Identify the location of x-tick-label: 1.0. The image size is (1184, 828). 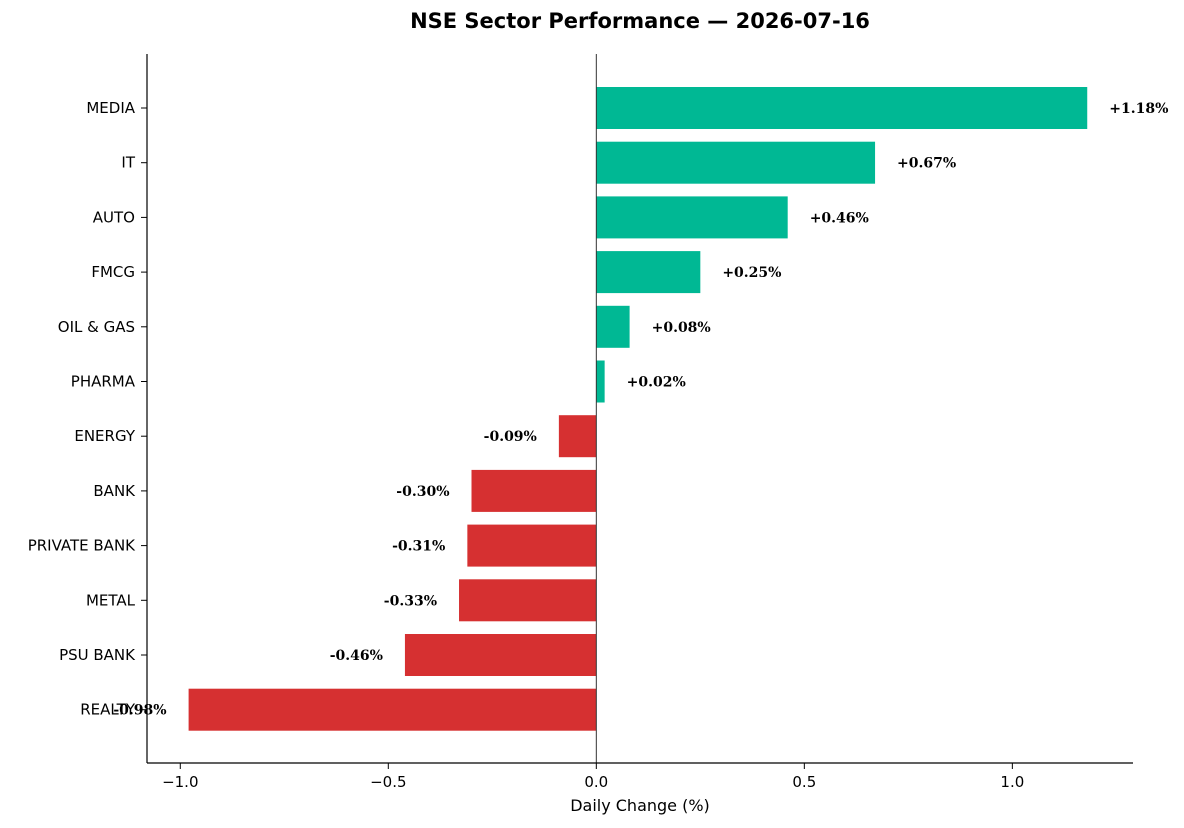
(1012, 782).